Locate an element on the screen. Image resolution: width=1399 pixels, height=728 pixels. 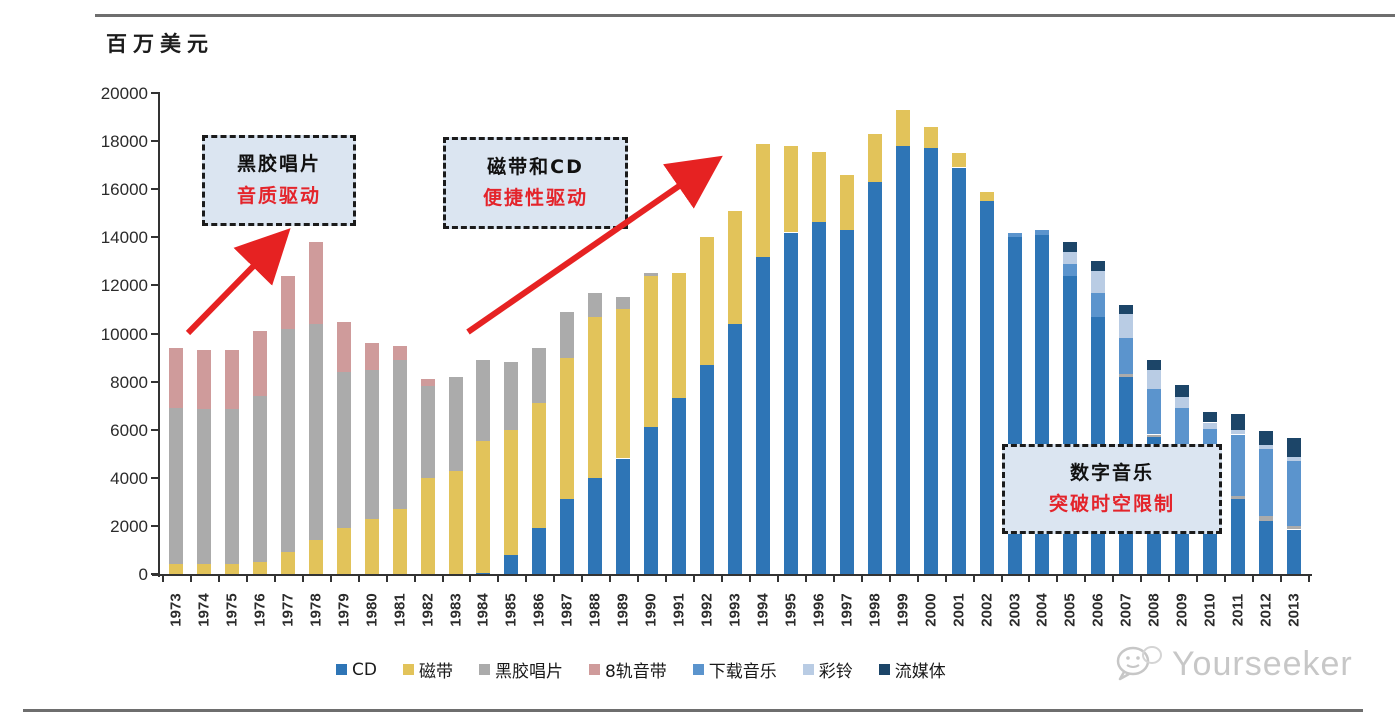
bar-segment-下载音乐-2006 is located at coordinates (1098, 304).